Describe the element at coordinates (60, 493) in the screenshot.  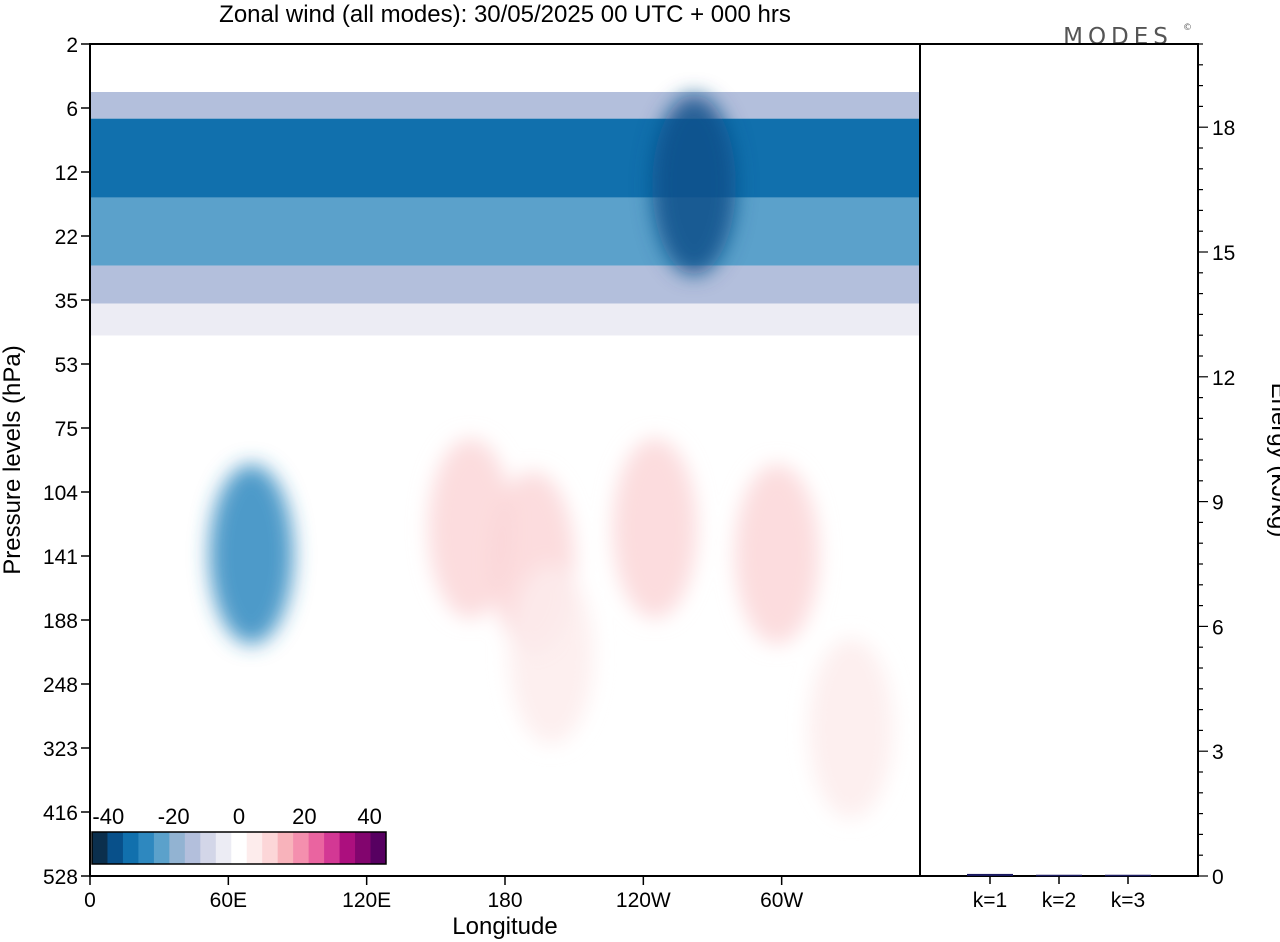
I see `pressure-tick-label: 104` at that location.